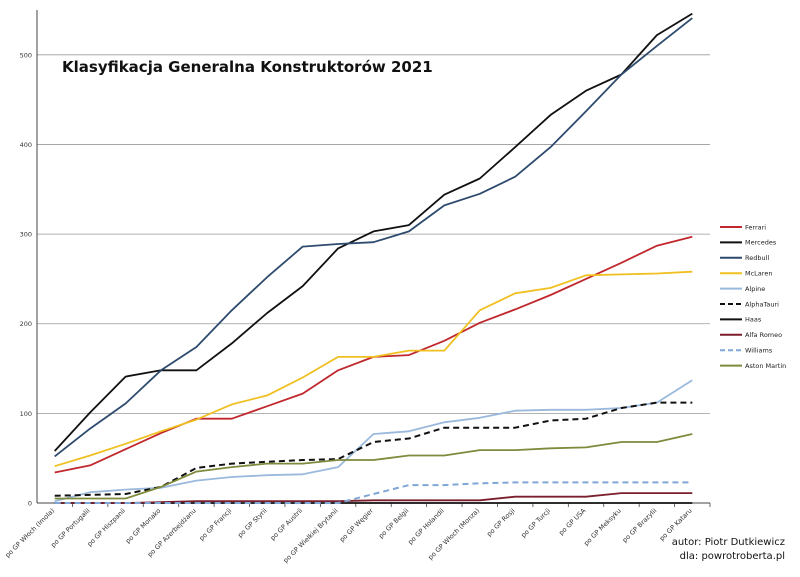 This screenshot has height=577, width=800. What do you see at coordinates (26, 414) in the screenshot?
I see `y-tick-label: 100` at bounding box center [26, 414].